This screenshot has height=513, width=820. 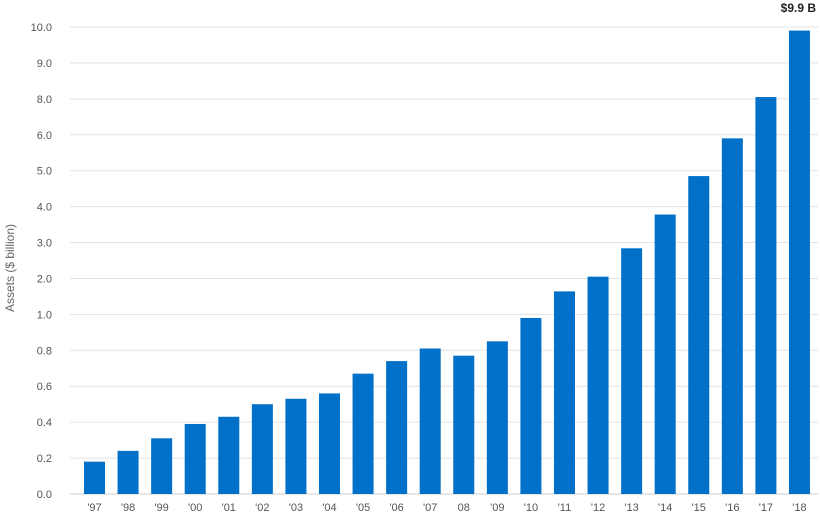 I want to click on x-tick-label: '15, so click(x=699, y=507).